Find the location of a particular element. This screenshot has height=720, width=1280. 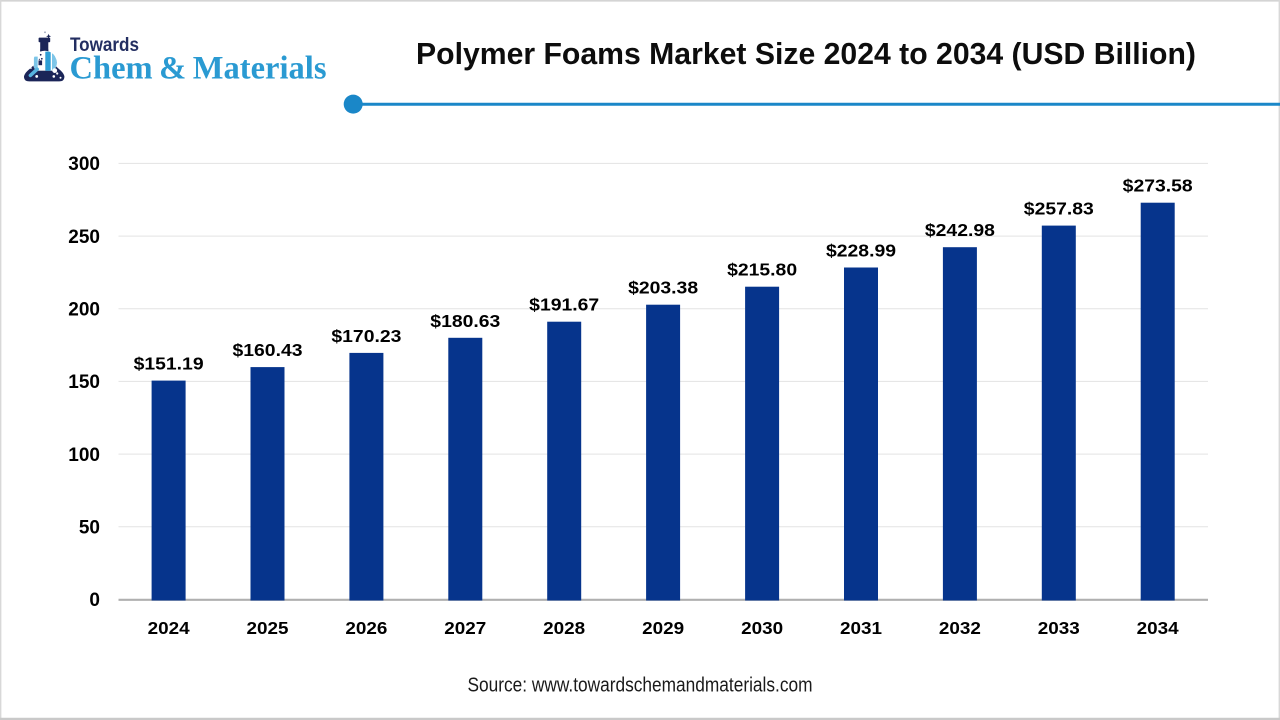

svg-text: $228.99 is located at coordinates (861, 251).